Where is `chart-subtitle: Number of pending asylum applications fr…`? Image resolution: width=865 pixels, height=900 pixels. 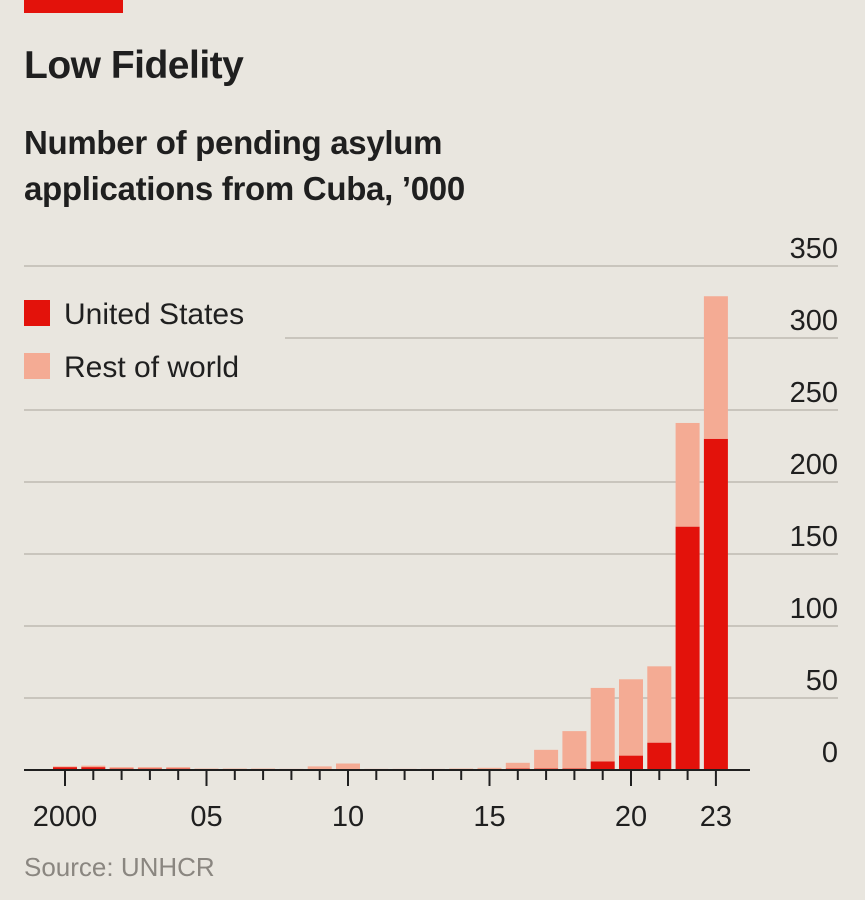 chart-subtitle: Number of pending asylum applications fr… is located at coordinates (244, 165).